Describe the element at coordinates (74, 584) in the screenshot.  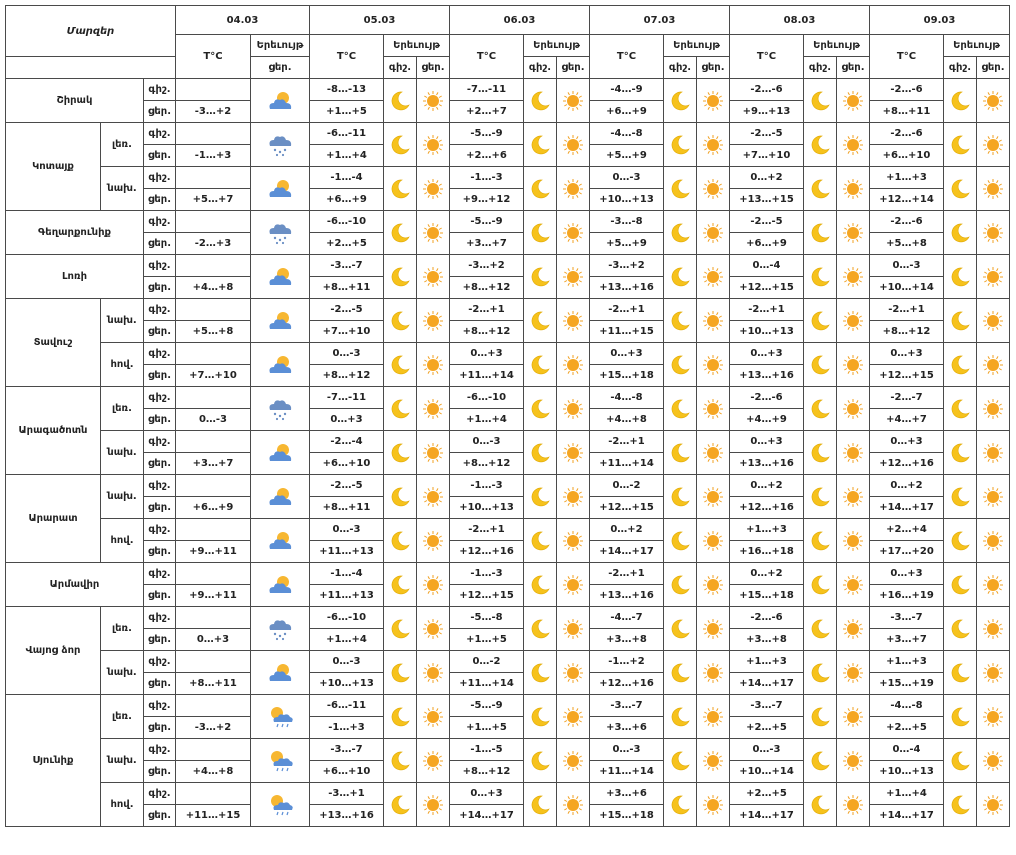
I see `region-name: Արմավիր` at that location.